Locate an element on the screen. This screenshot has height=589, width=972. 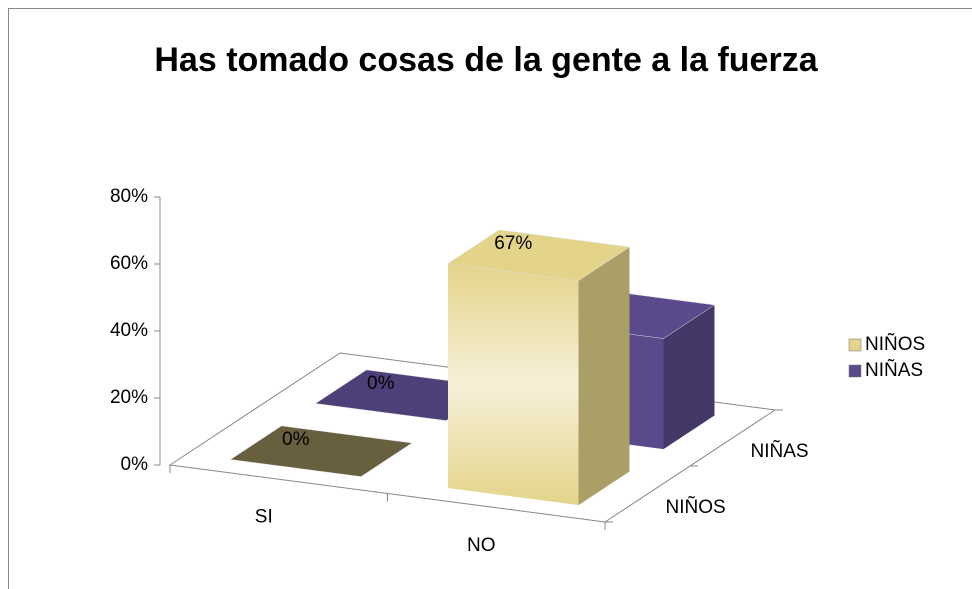
y-tick-label: 20% is located at coordinates (129, 397).